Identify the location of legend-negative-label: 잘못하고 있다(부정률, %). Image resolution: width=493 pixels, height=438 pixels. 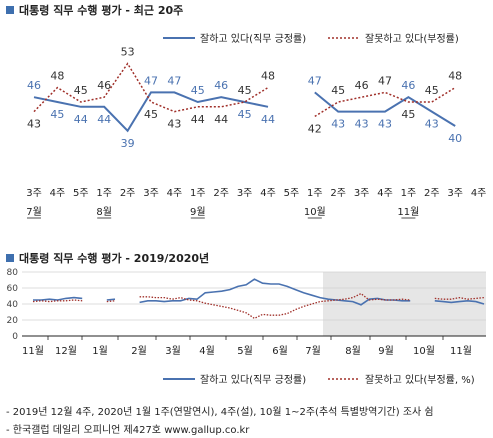
(420, 379).